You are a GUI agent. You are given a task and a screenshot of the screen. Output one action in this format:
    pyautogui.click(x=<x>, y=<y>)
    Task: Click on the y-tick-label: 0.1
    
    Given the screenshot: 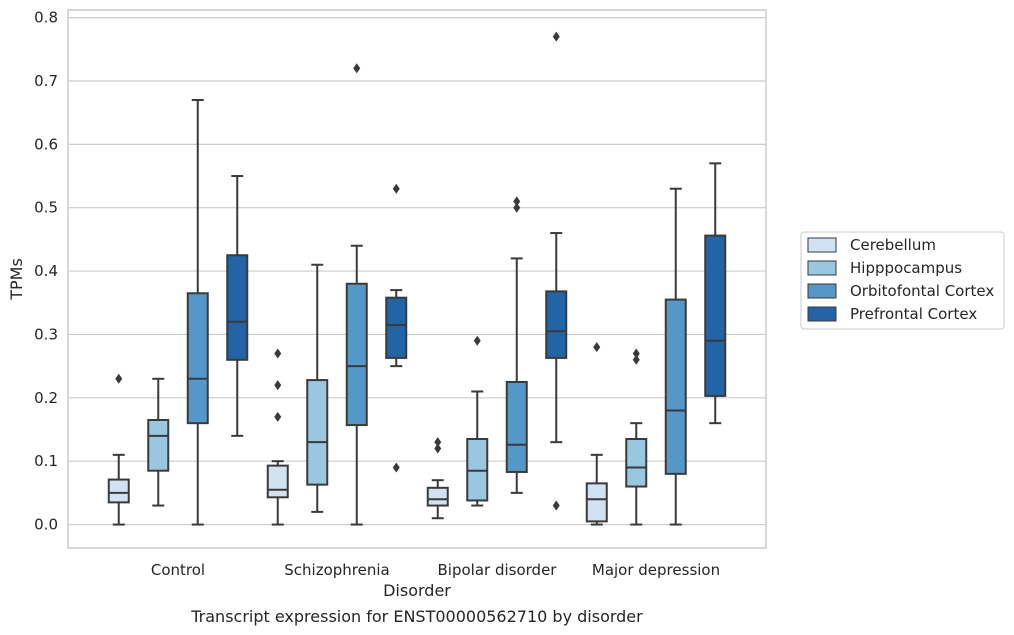 What is the action you would take?
    pyautogui.click(x=46, y=461)
    